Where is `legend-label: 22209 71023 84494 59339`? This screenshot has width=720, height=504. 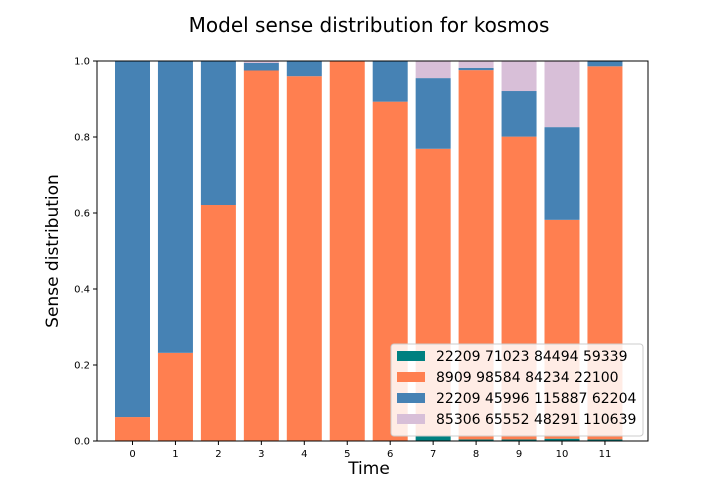 legend-label: 22209 71023 84494 59339 is located at coordinates (532, 357).